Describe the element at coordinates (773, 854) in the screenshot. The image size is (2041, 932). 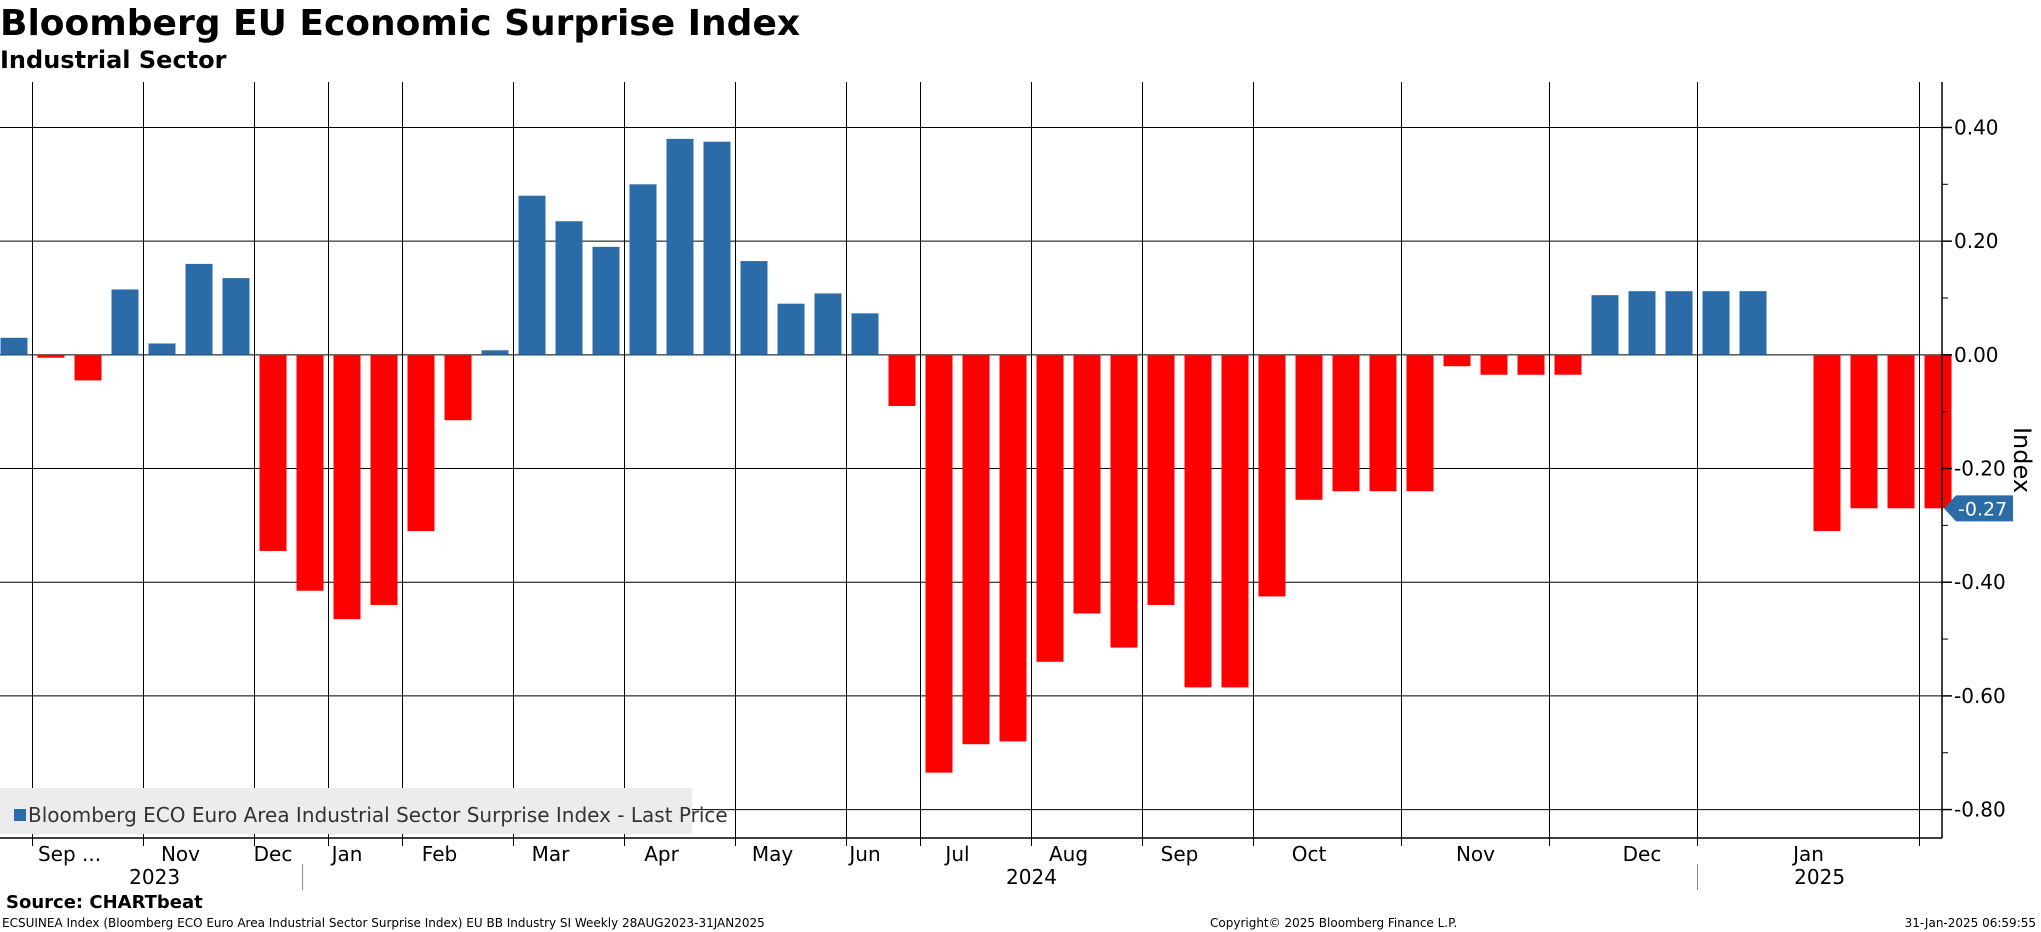
I see `x-month-label: May` at that location.